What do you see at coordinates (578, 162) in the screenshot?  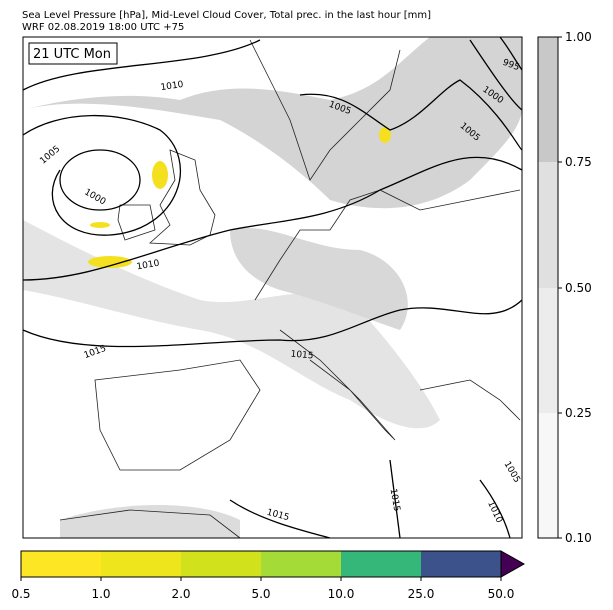 I see `colorbar-tick-label: 0.75` at bounding box center [578, 162].